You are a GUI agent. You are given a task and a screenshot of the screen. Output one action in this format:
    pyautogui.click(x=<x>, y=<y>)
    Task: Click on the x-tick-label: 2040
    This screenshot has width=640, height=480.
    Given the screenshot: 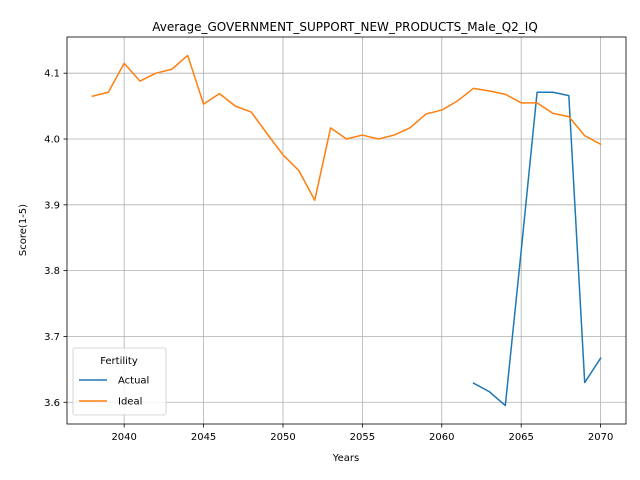 What is the action you would take?
    pyautogui.click(x=123, y=437)
    